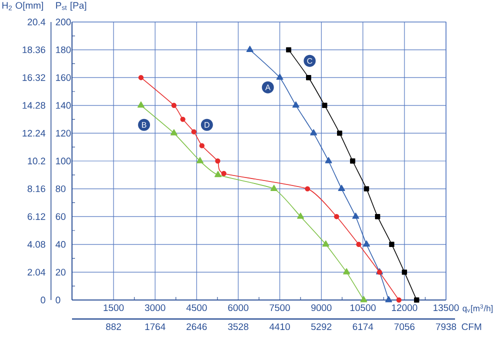 This screenshot has width=504, height=338. Describe the element at coordinates (238, 326) in the screenshot. I see `x2-tick-label: 3528` at that location.